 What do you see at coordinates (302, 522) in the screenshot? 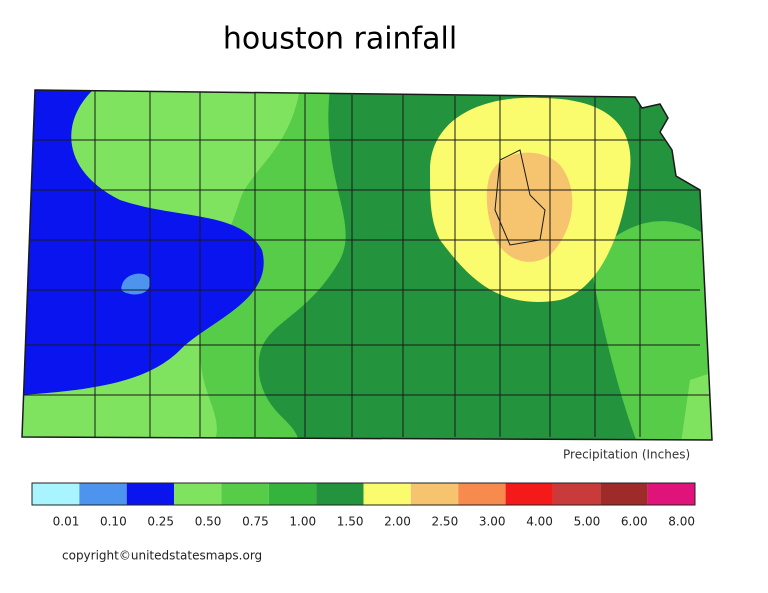
I see `legend-label: 1.00` at bounding box center [302, 522].